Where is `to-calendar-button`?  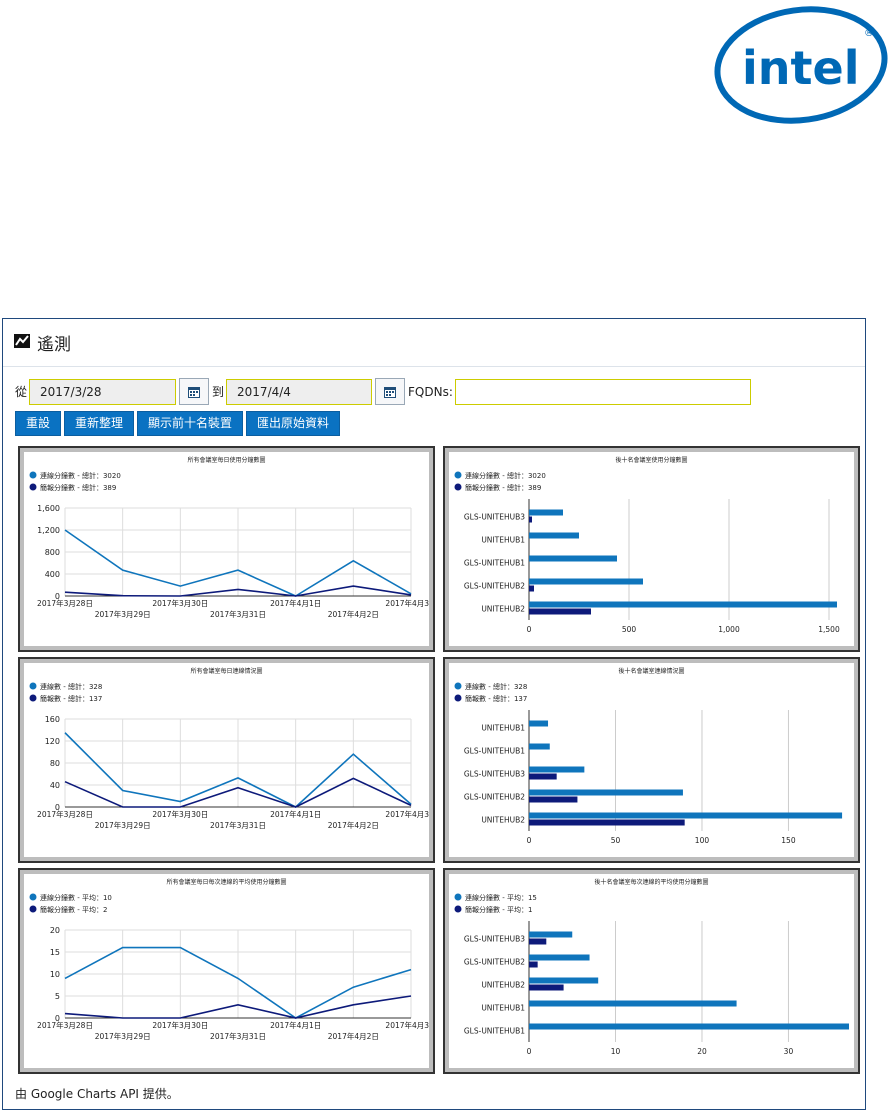 to-calendar-button is located at coordinates (390, 391).